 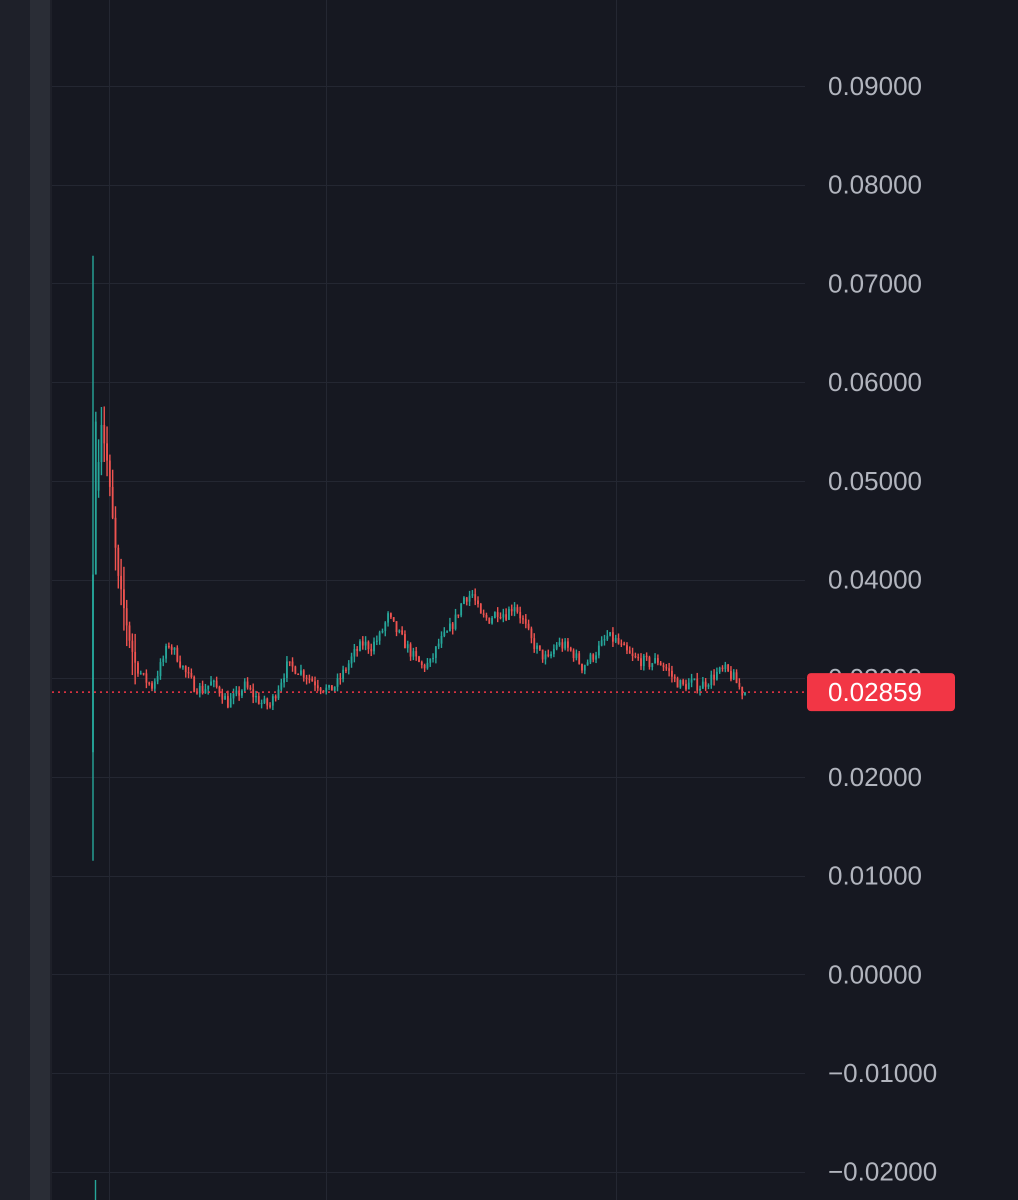 I want to click on last-price-tag: 0.02859, so click(x=881, y=692).